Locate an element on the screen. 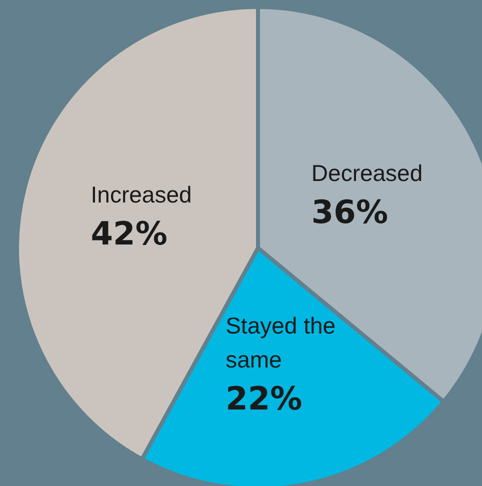 The width and height of the screenshot is (482, 486). slice-label: Increased is located at coordinates (141, 194).